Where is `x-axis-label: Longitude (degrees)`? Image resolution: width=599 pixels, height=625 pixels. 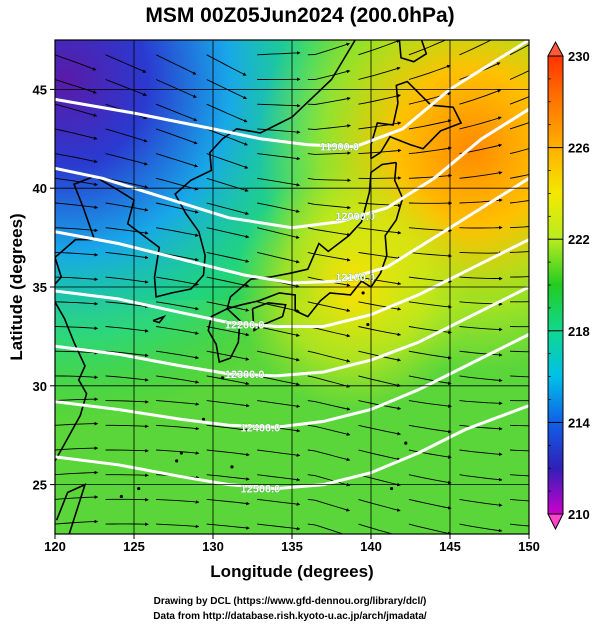
x-axis-label: Longitude (degrees) is located at coordinates (291, 571).